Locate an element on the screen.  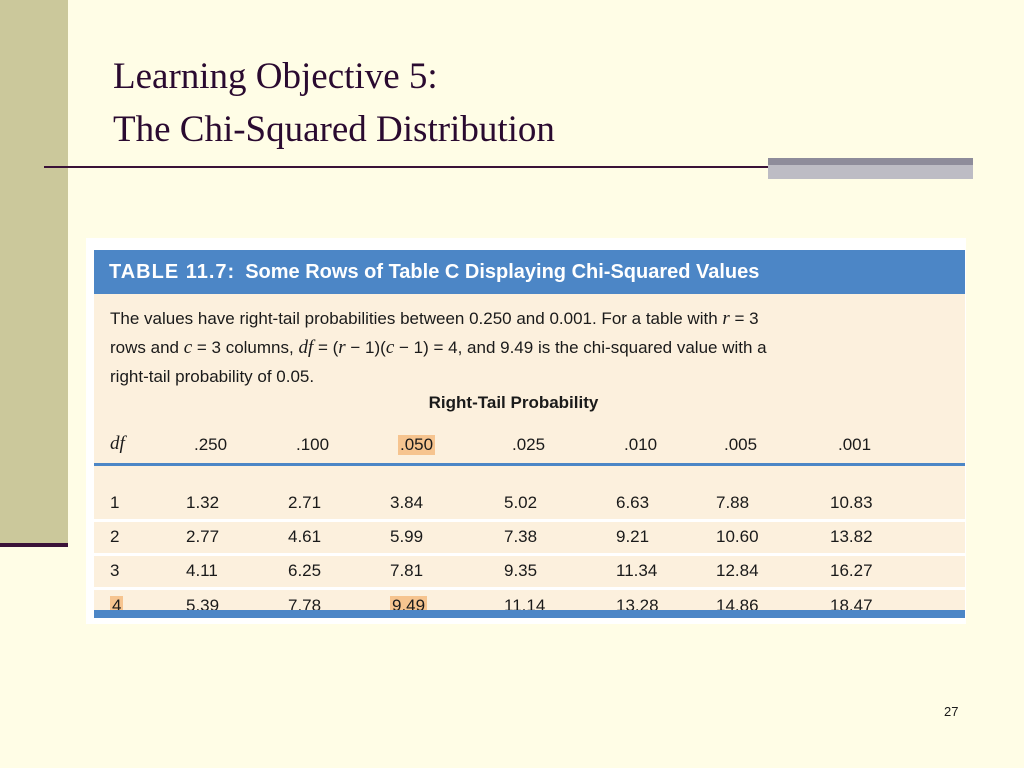
column-header-p4: .025 is located at coordinates (529, 444).